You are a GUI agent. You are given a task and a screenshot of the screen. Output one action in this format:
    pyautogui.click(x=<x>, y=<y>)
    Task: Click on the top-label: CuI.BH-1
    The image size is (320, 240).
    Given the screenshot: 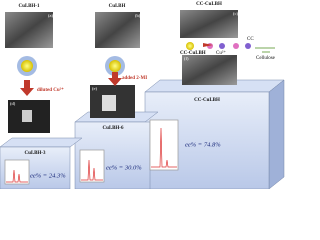 What is the action you would take?
    pyautogui.click(x=29, y=6)
    